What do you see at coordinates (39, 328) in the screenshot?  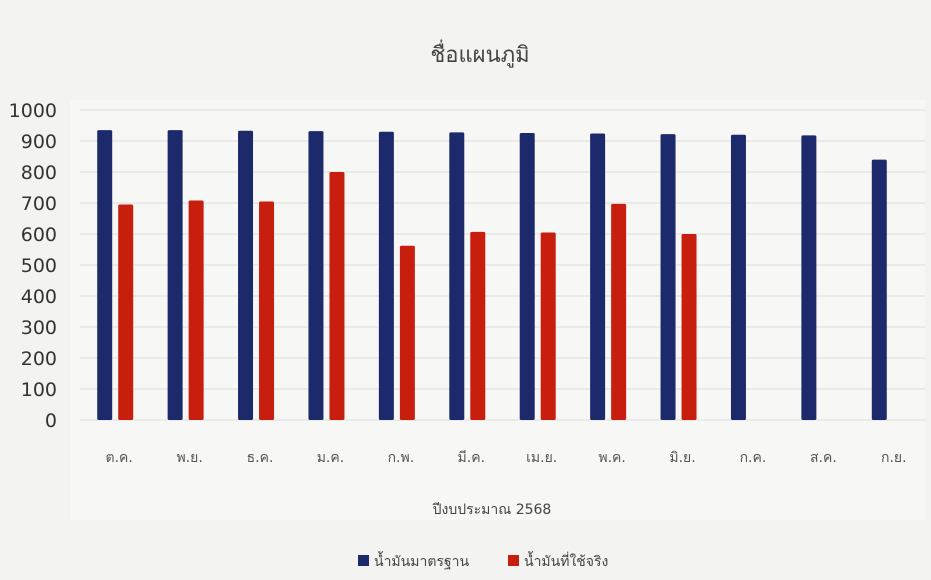 I see `y-tick-label: 300` at bounding box center [39, 328].